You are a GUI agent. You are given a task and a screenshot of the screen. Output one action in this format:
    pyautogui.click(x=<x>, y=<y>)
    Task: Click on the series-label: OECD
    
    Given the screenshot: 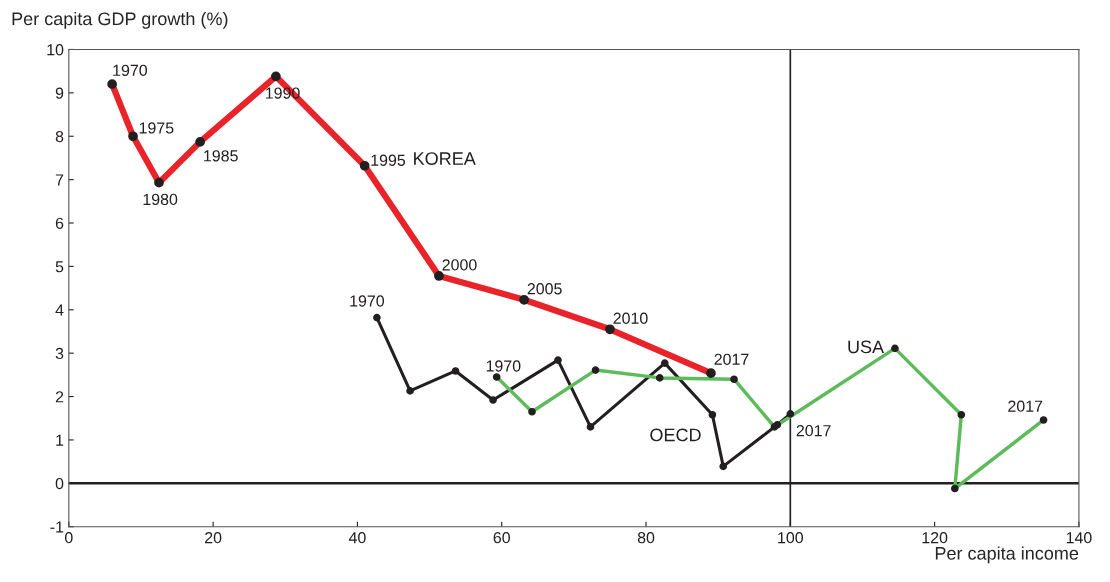 What is the action you would take?
    pyautogui.click(x=675, y=435)
    